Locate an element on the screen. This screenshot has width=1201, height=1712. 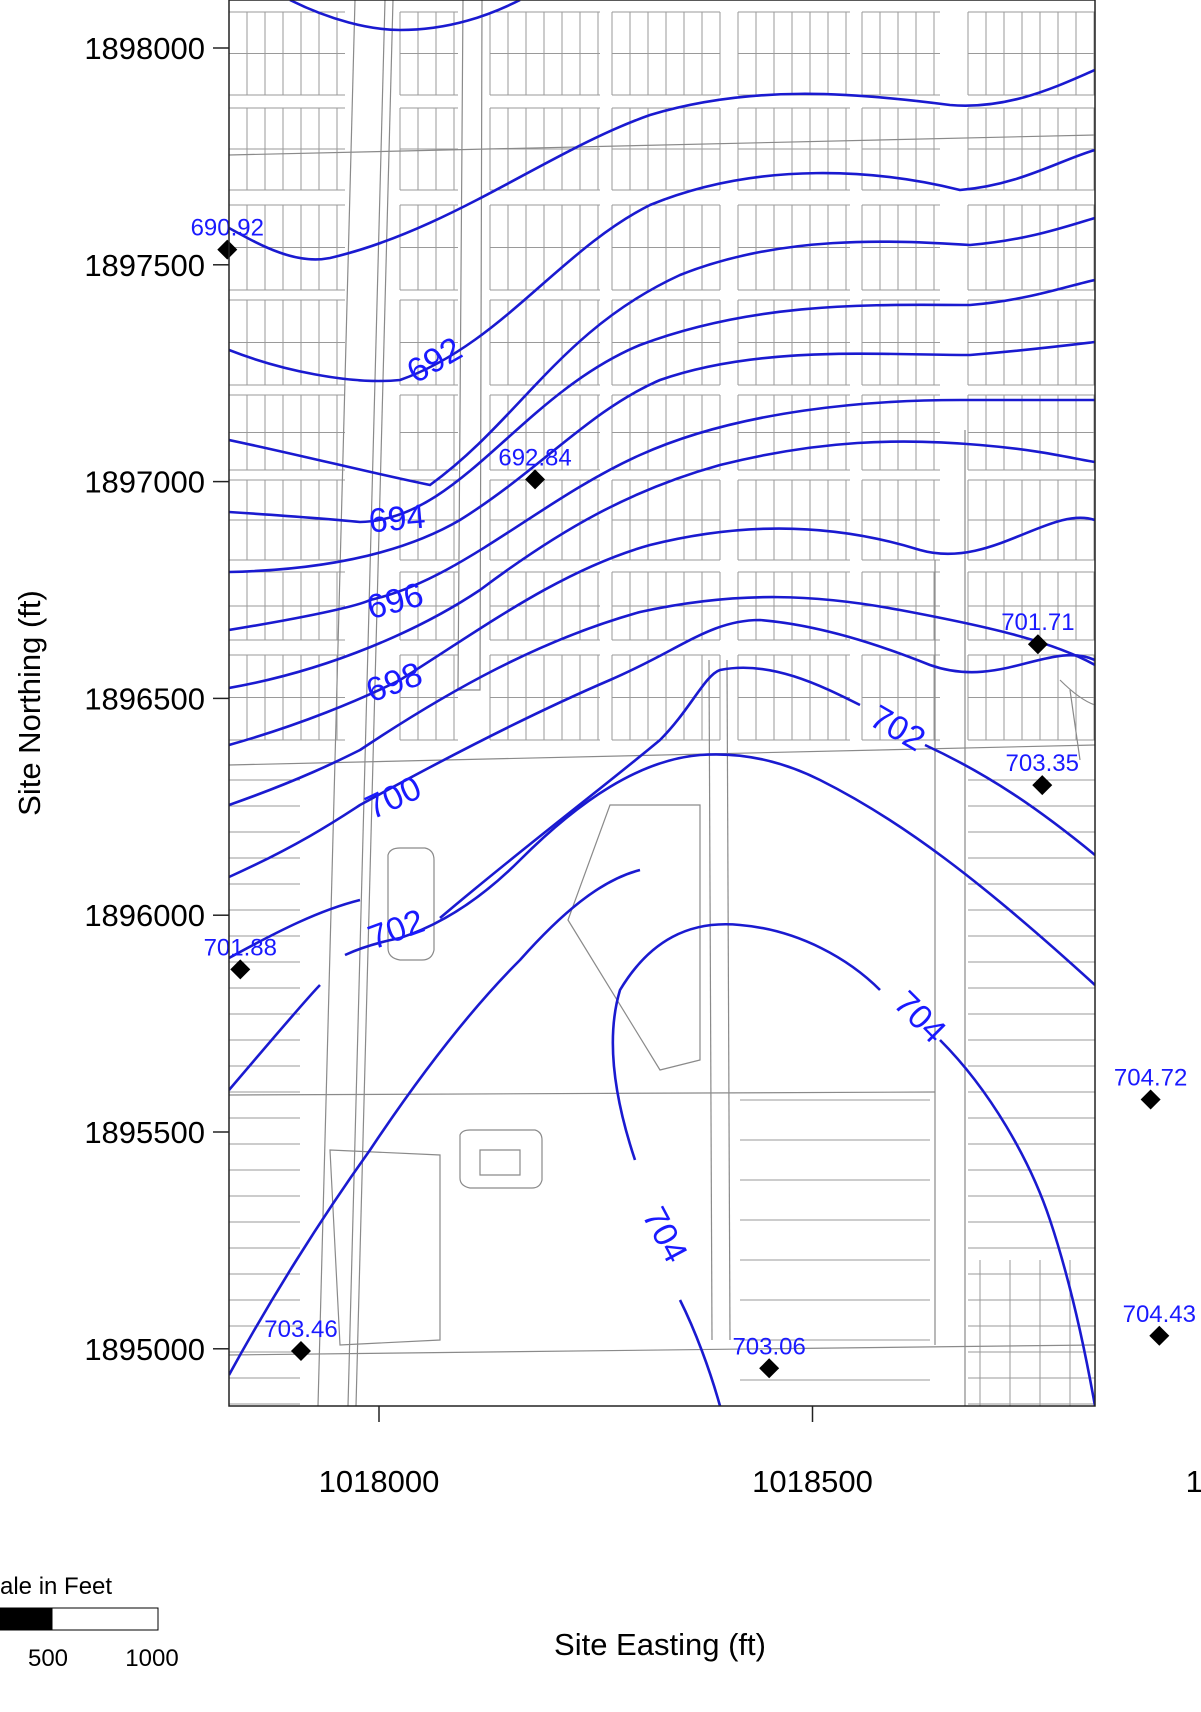
well: 701.88 is located at coordinates (240, 956).